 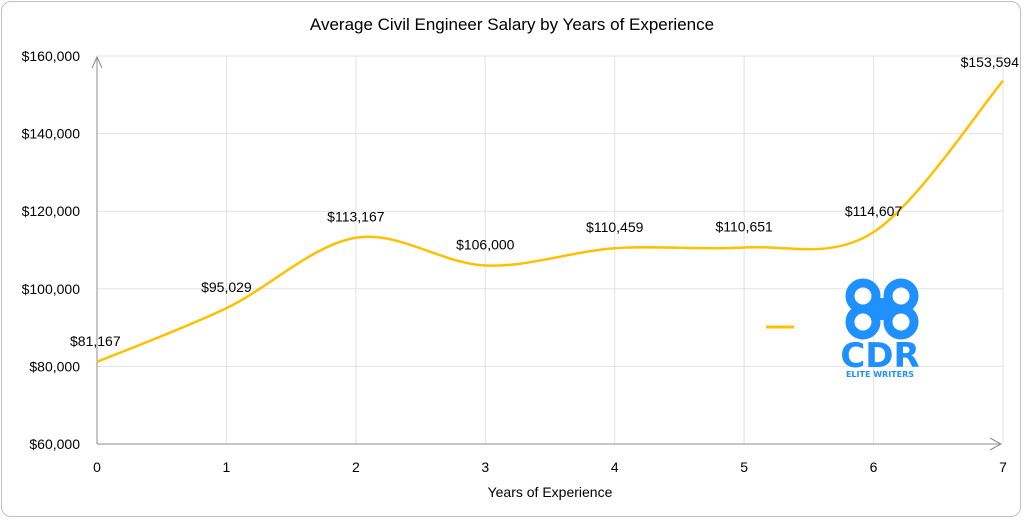 I want to click on cdr-logo: CDR ELITE WRITERS, so click(x=880, y=328).